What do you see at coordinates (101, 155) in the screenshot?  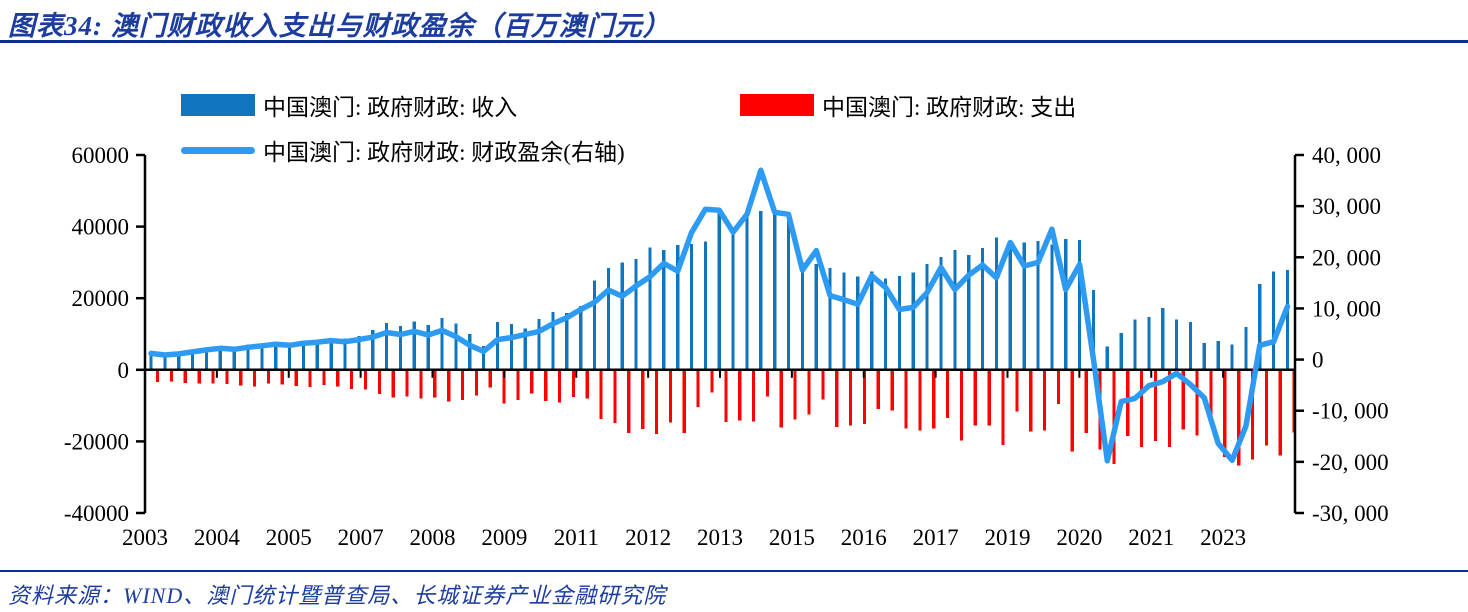 I see `left-axis-label: 60000` at bounding box center [101, 155].